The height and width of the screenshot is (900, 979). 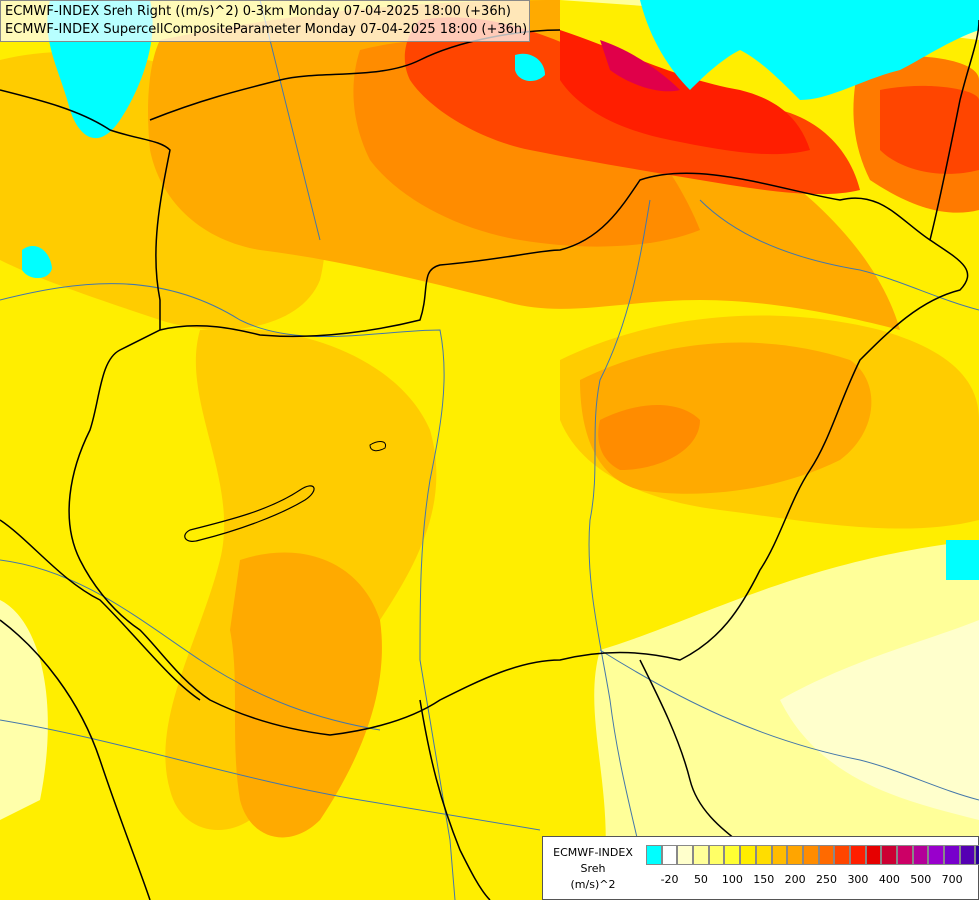 What do you see at coordinates (889, 879) in the screenshot?
I see `legend-tick-label: 400` at bounding box center [889, 879].